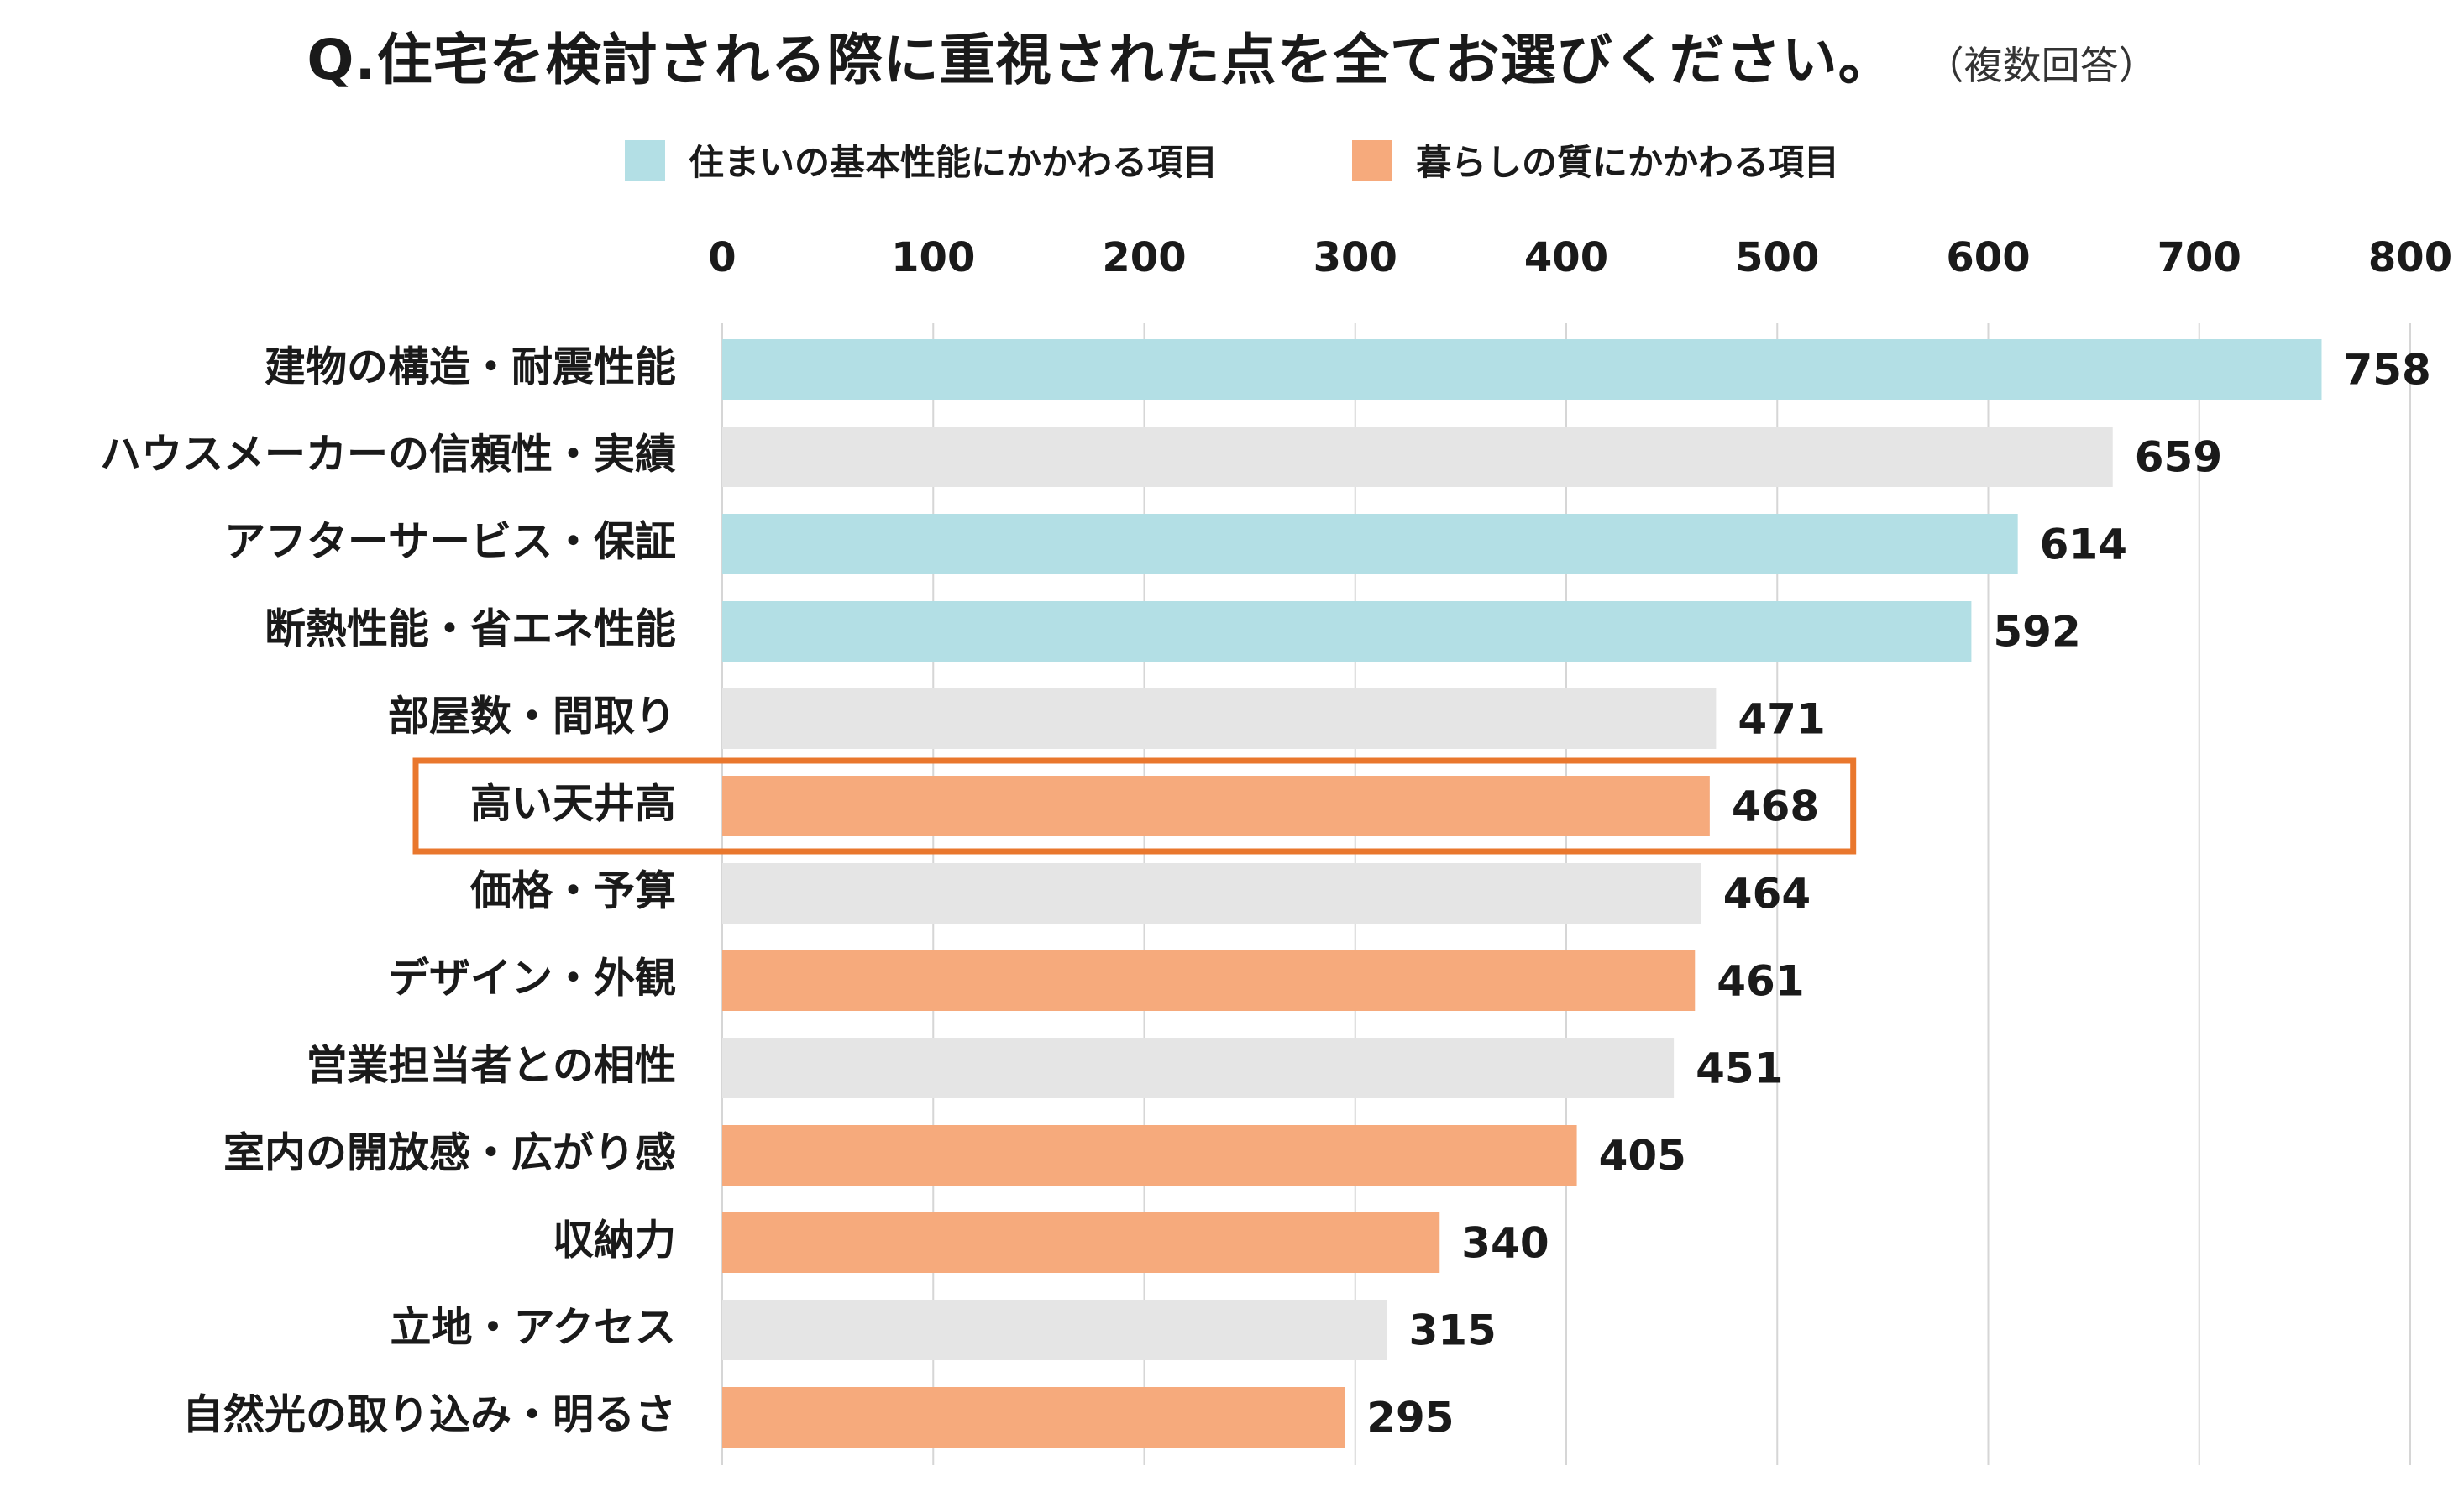  I want to click on chart-title-block: Q.住宅を検討される際に重視された点を全てお選びください。 （複数回答）, so click(1232, 55).